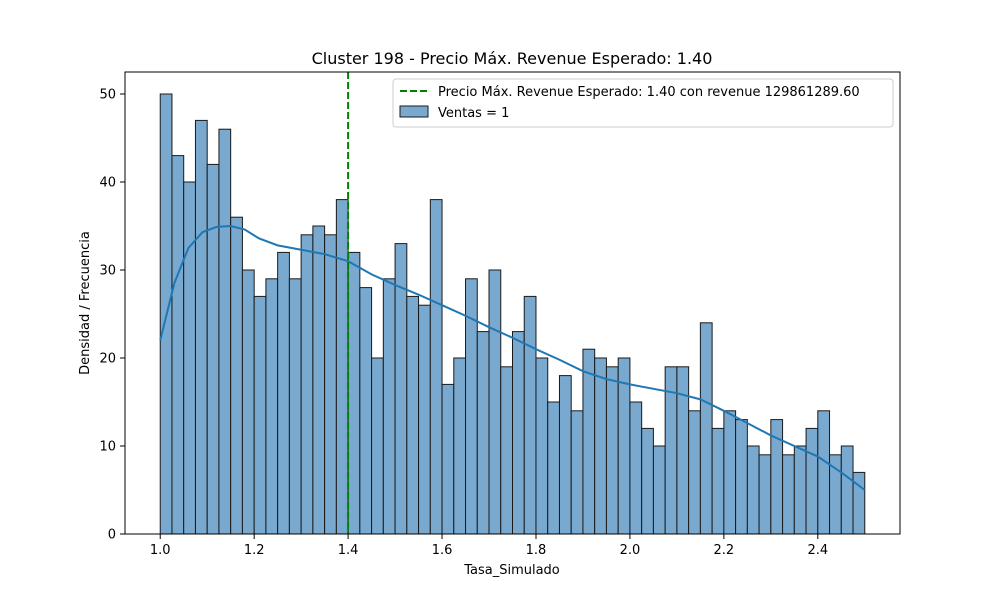  What do you see at coordinates (85, 303) in the screenshot?
I see `y-axis-label: Densidad / Frecuencia` at bounding box center [85, 303].